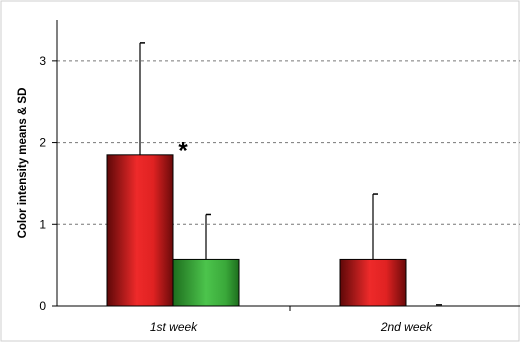 Image resolution: width=520 pixels, height=342 pixels. Describe the element at coordinates (42, 306) in the screenshot. I see `y-tick-label: 0` at that location.